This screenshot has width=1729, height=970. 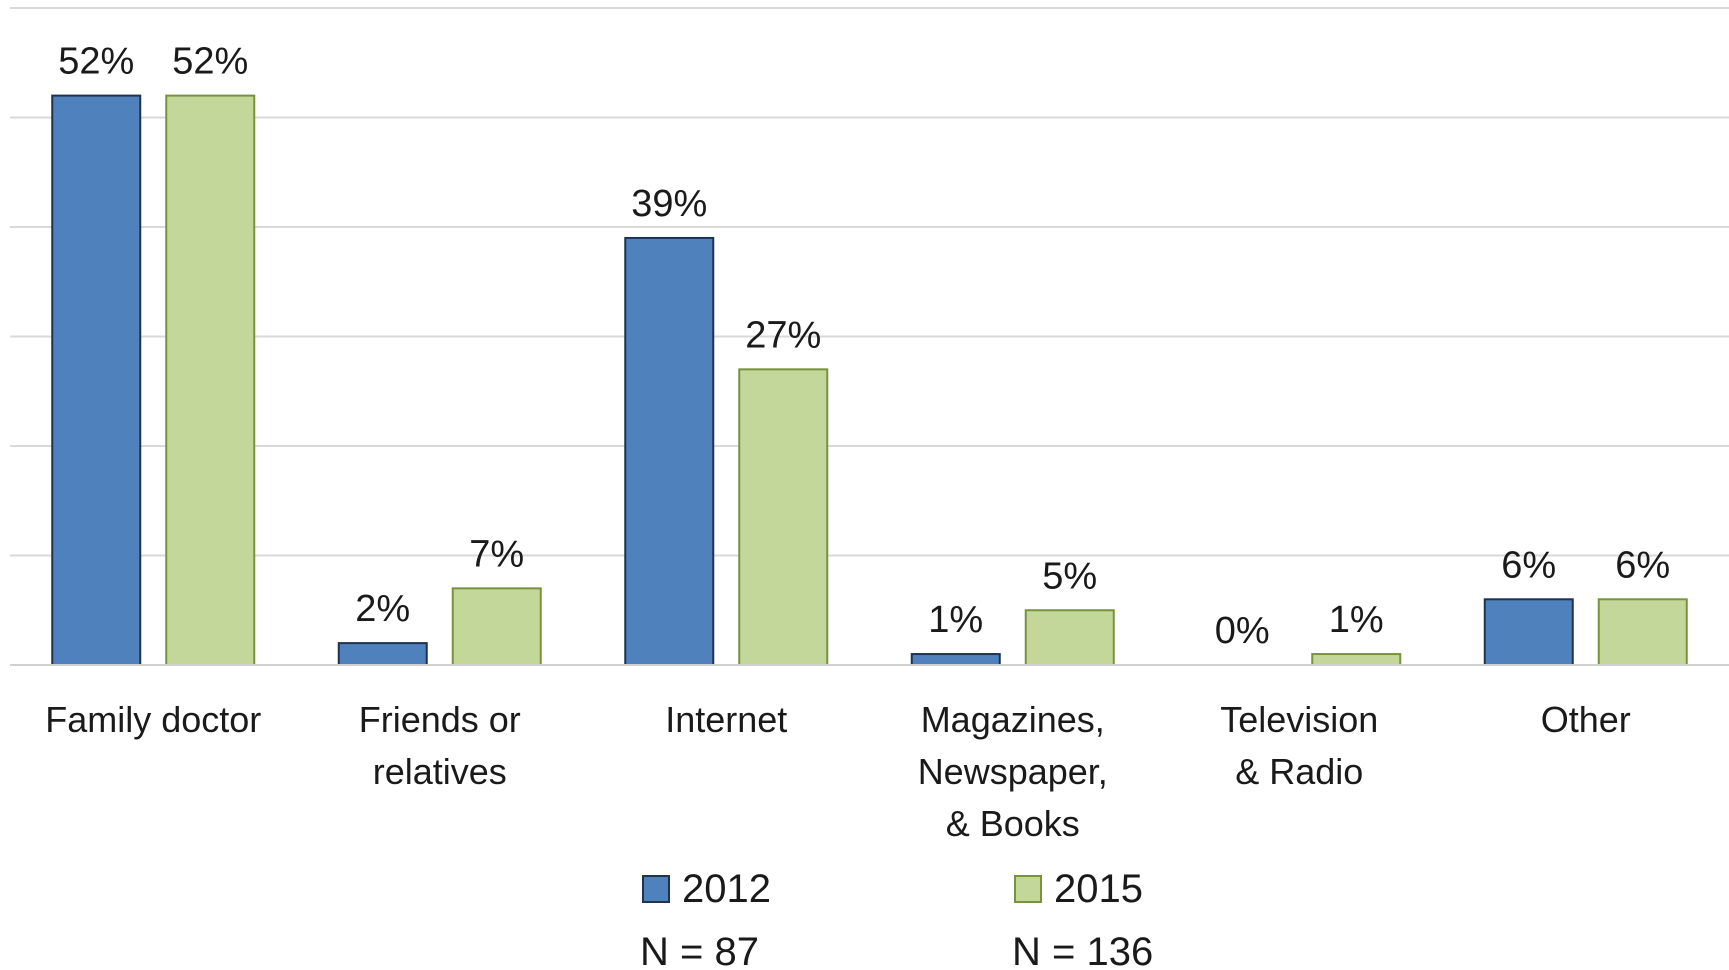 I want to click on category-label-line: & Books, so click(x=1013, y=823).